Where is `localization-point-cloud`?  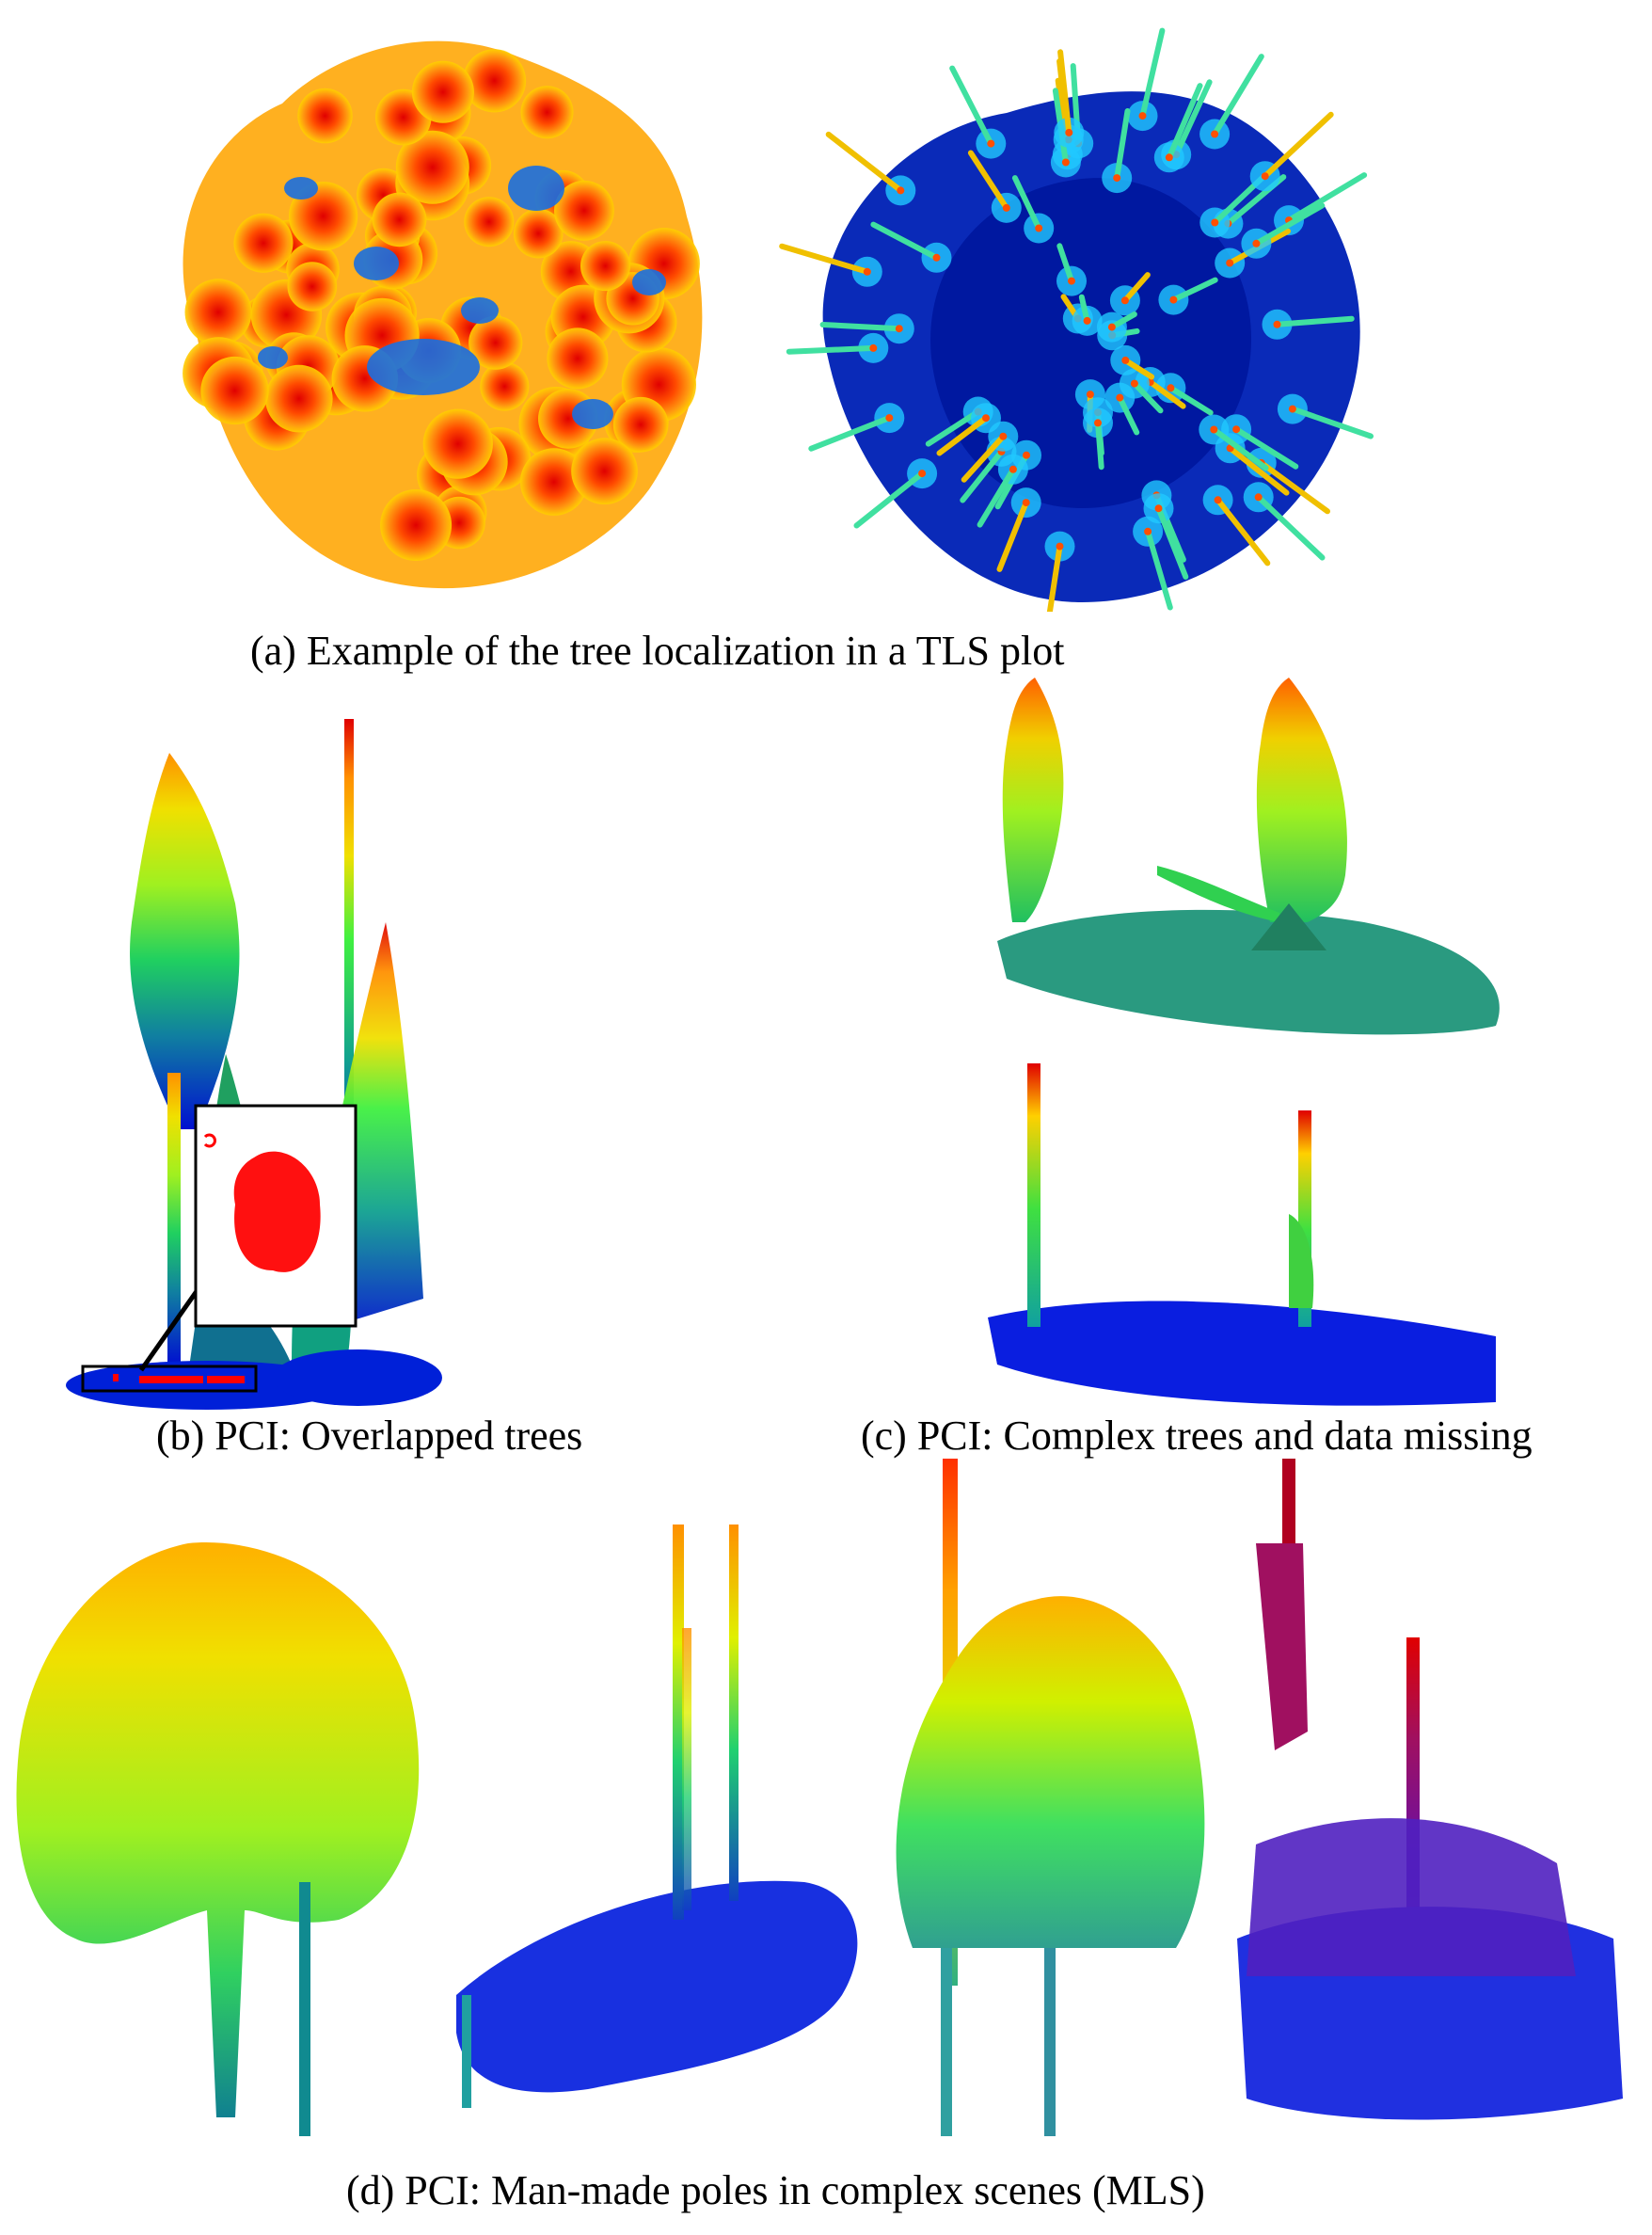 localization-point-cloud is located at coordinates (1076, 320).